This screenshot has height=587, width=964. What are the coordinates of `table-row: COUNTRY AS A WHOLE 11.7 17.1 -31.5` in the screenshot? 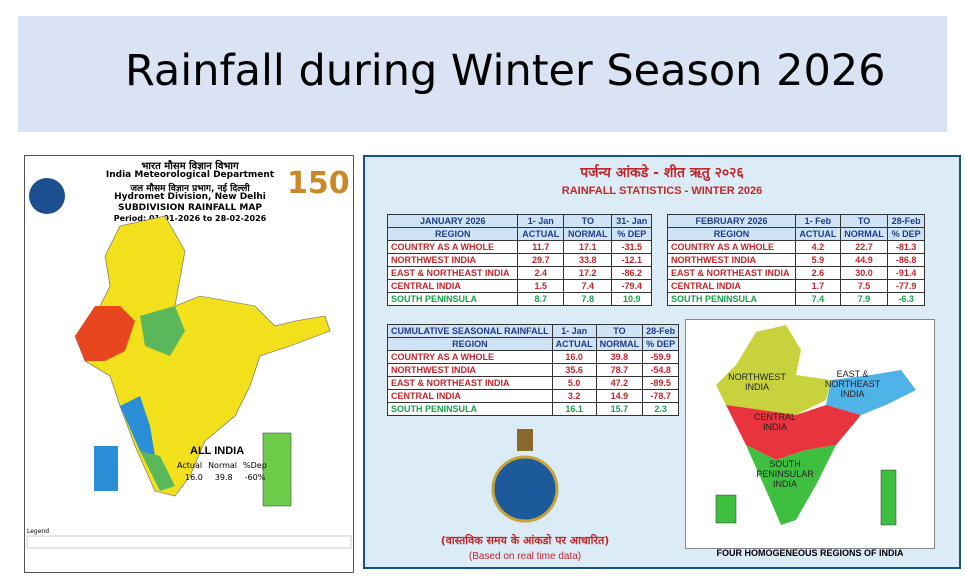 It's located at (519, 247).